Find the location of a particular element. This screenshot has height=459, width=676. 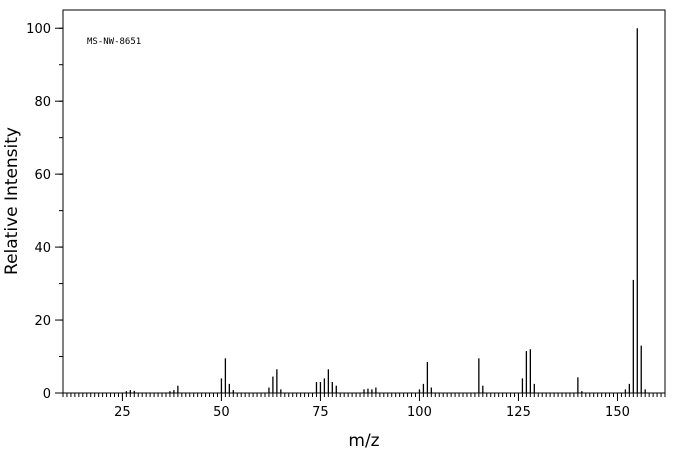

y-tick-label: 80 is located at coordinates (42, 102).